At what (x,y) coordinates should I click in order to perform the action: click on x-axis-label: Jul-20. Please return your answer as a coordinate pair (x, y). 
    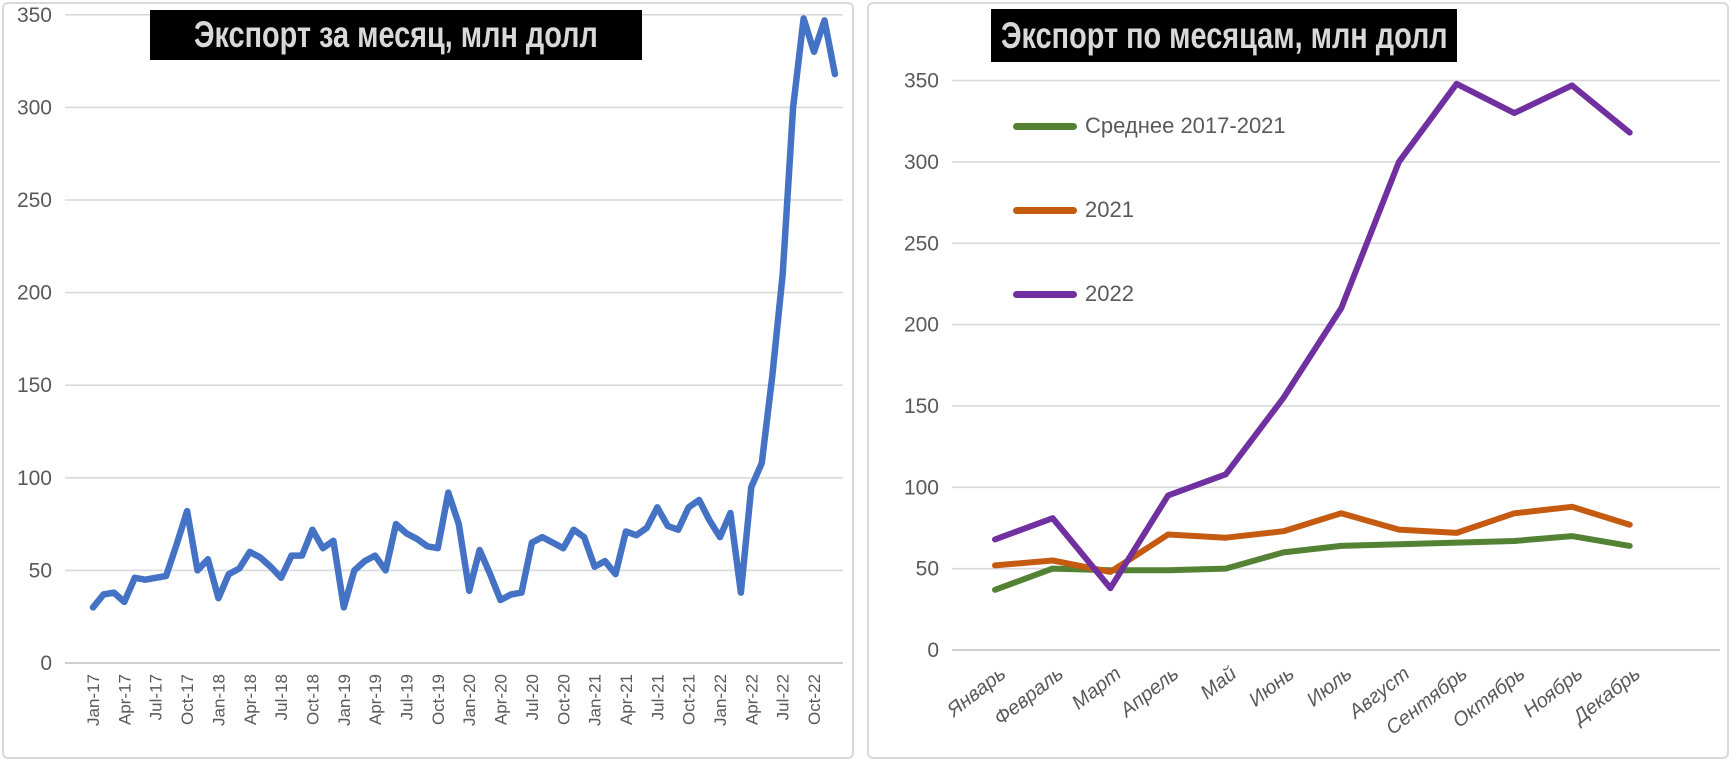
    Looking at the image, I should click on (532, 697).